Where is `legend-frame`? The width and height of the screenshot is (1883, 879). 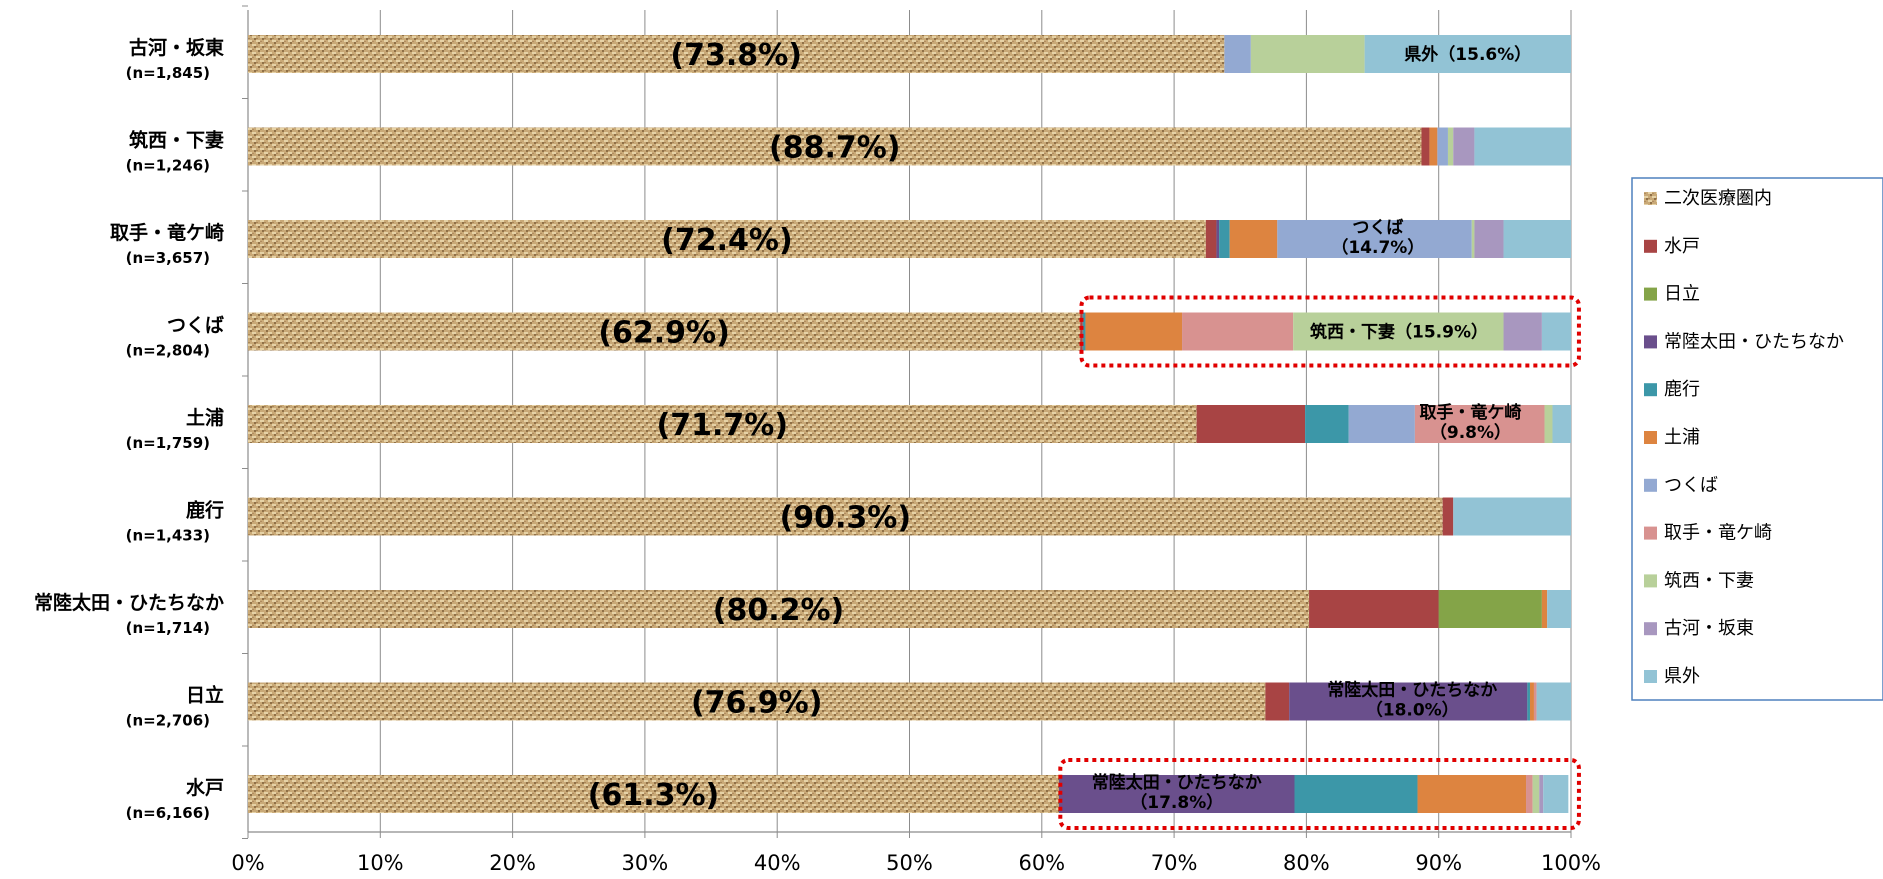
legend-frame is located at coordinates (1757, 439).